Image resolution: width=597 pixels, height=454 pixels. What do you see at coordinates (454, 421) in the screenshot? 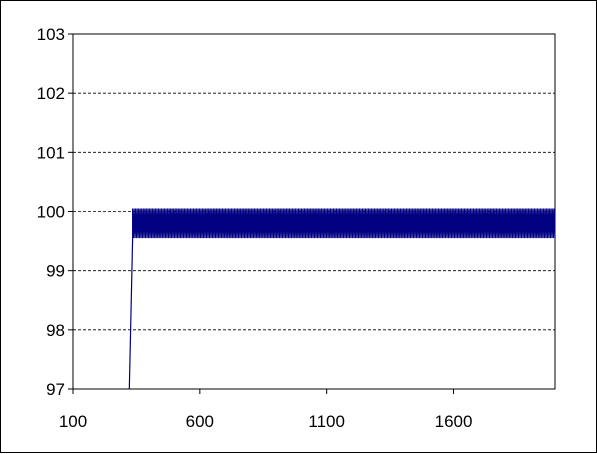
I see `x-tick-label: 1600` at bounding box center [454, 421].